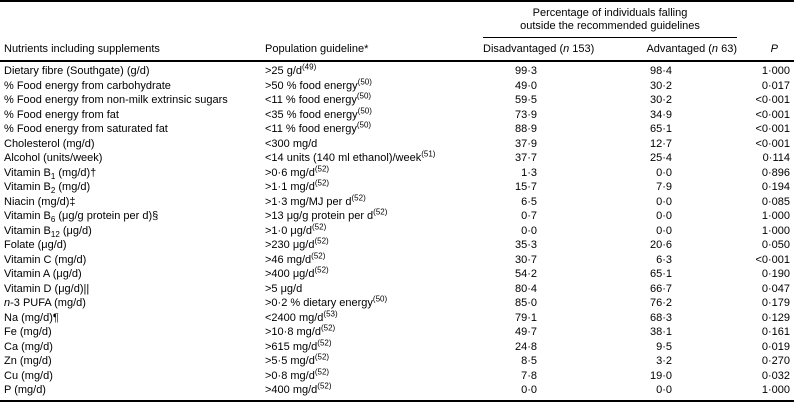  What do you see at coordinates (28, 375) in the screenshot?
I see `nutrient-name: Cu (mg/d)` at bounding box center [28, 375].